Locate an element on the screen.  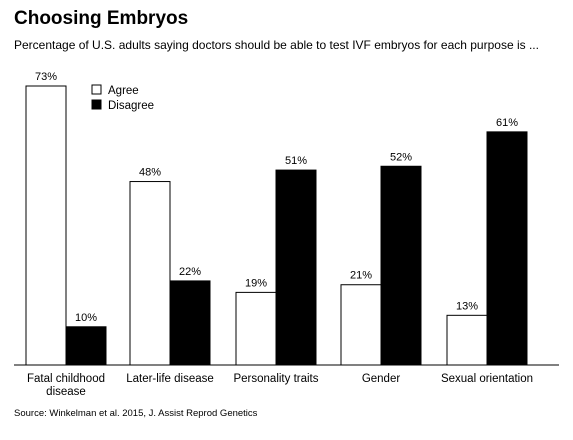
category-label-1: Later-life disease is located at coordinates (170, 379).